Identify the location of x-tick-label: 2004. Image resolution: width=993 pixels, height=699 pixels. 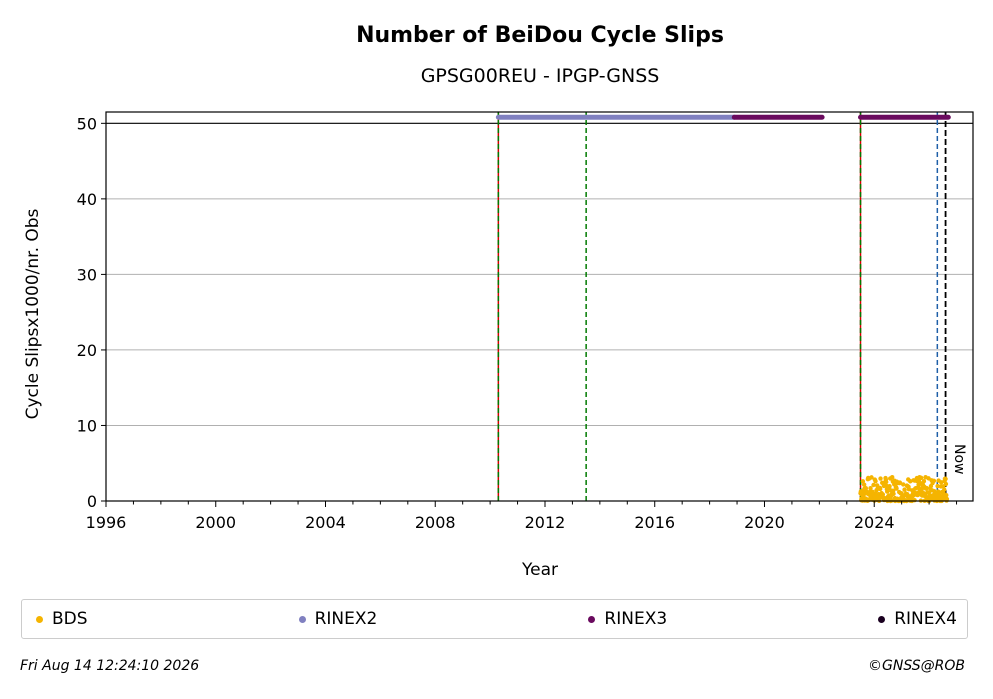
(325, 522).